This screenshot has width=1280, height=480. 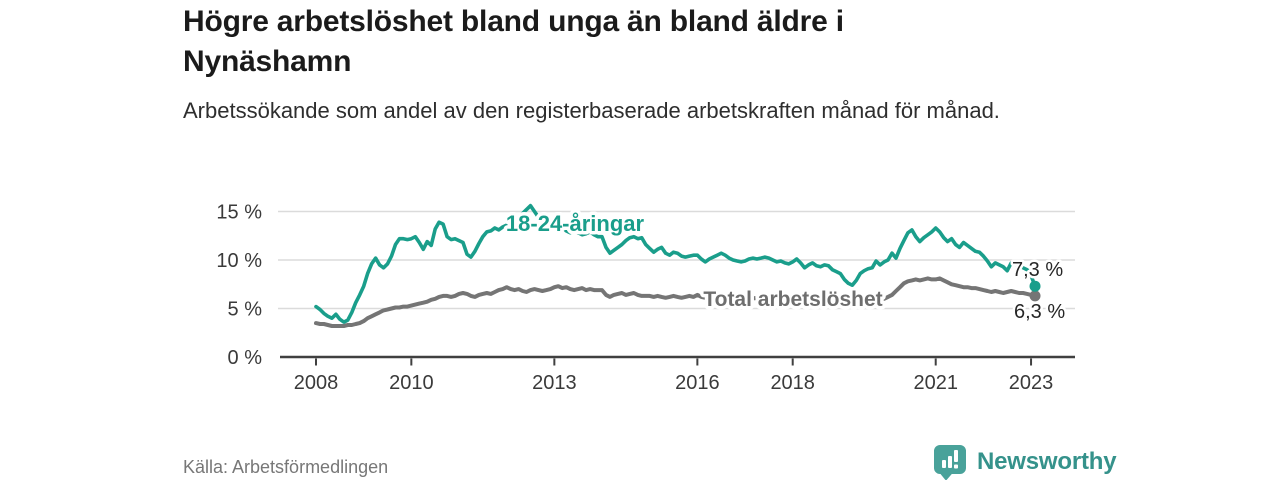 What do you see at coordinates (1039, 312) in the screenshot?
I see `end-value-label-total: 6,3 %` at bounding box center [1039, 312].